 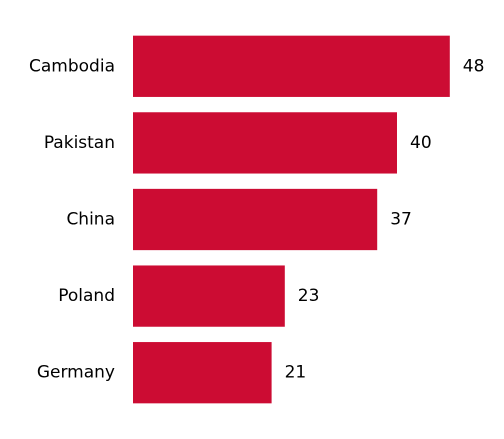 What do you see at coordinates (296, 373) in the screenshot?
I see `value-label: 21` at bounding box center [296, 373].